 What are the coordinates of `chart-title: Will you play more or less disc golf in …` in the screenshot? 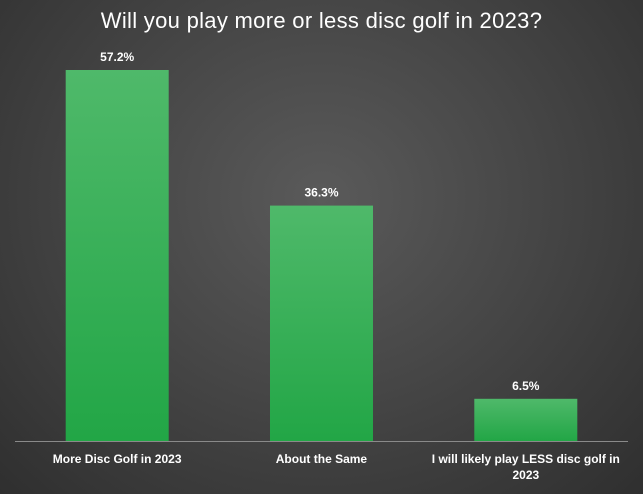 It's located at (321, 20).